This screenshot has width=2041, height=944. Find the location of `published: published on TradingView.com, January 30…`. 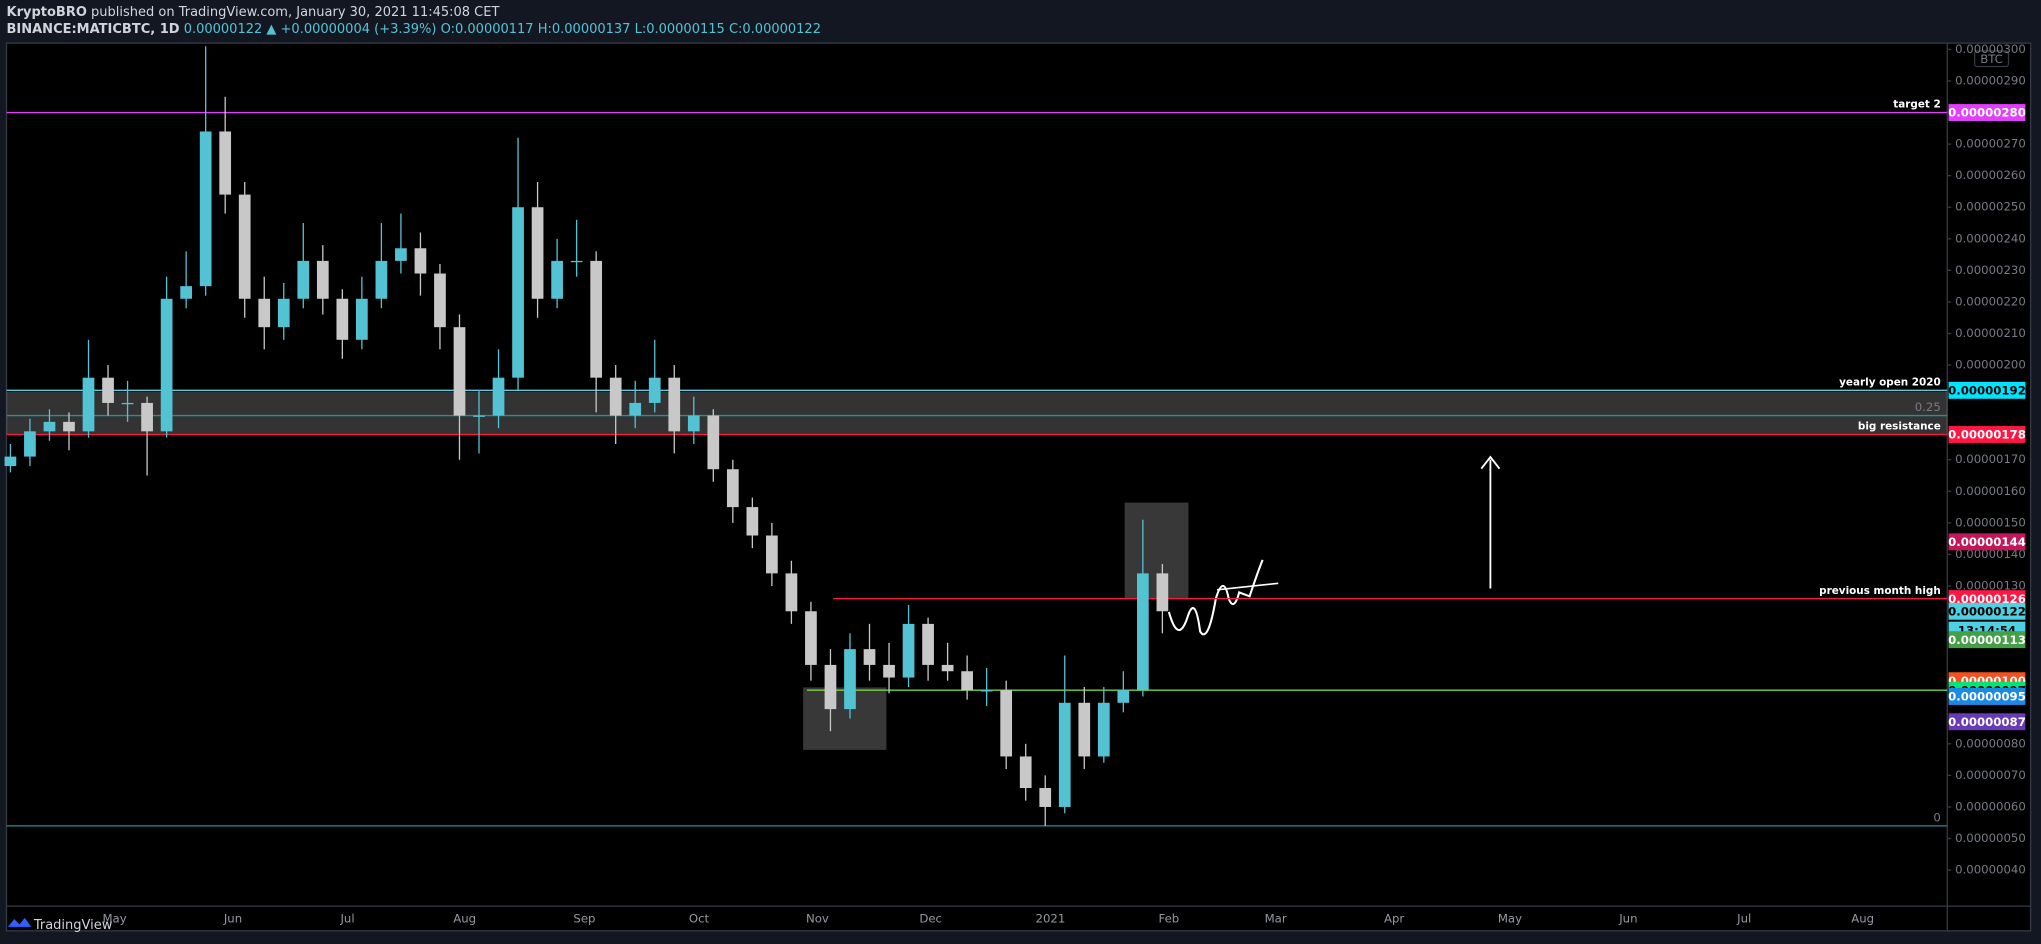

published: published on TradingView.com, January 30… is located at coordinates (295, 11).